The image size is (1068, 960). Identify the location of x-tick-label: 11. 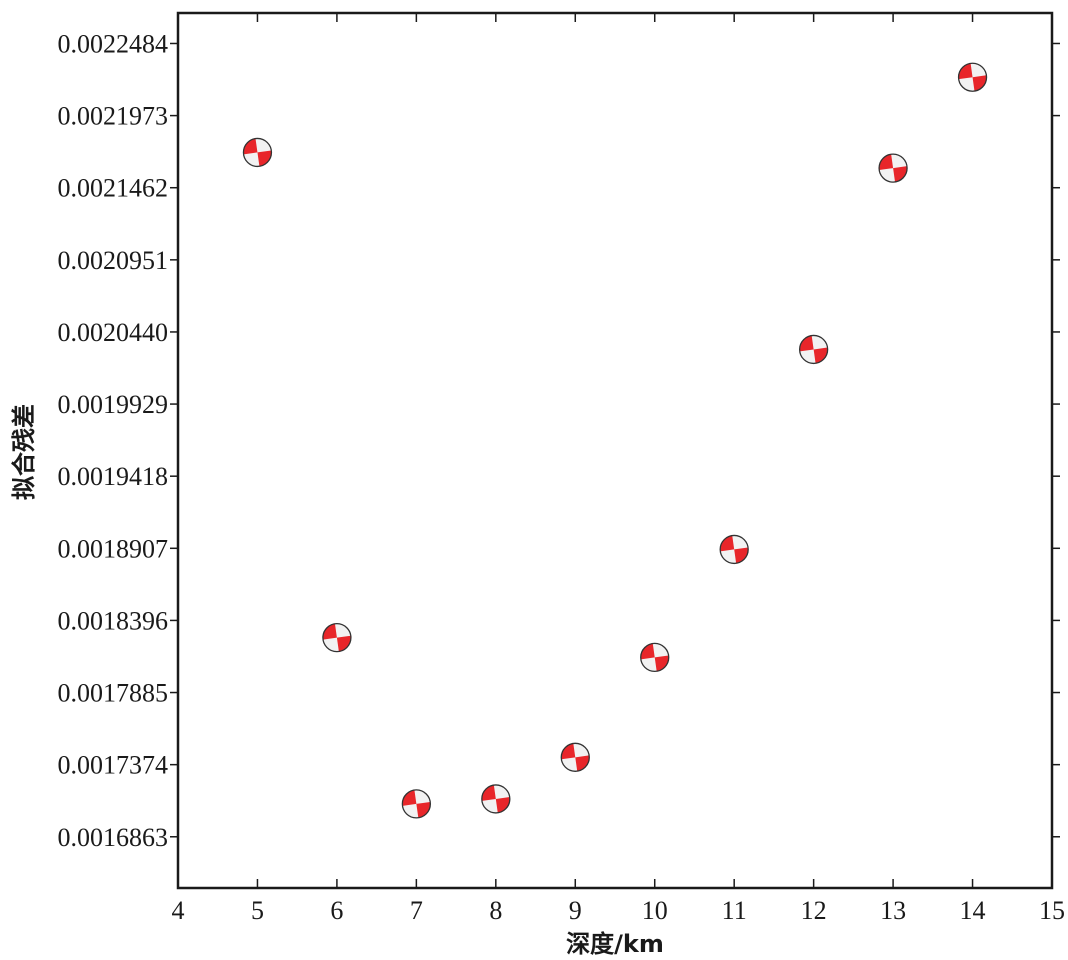
(734, 910).